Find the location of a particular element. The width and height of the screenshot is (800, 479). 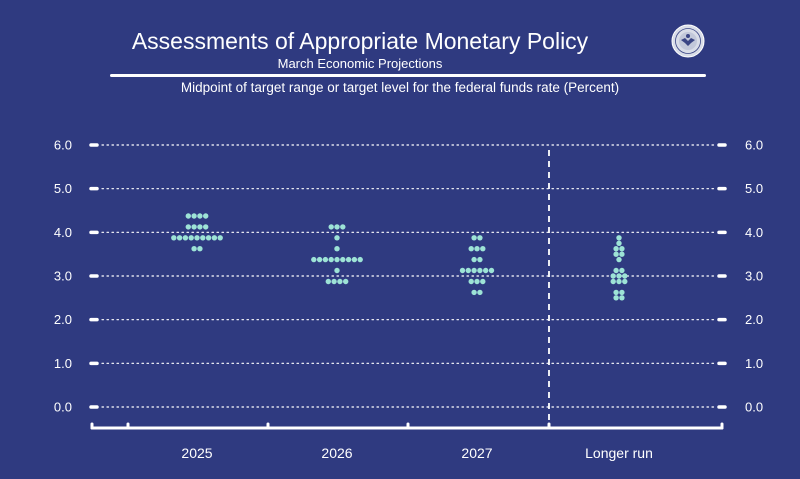

y-tick-label-left: 6.0 is located at coordinates (63, 145).